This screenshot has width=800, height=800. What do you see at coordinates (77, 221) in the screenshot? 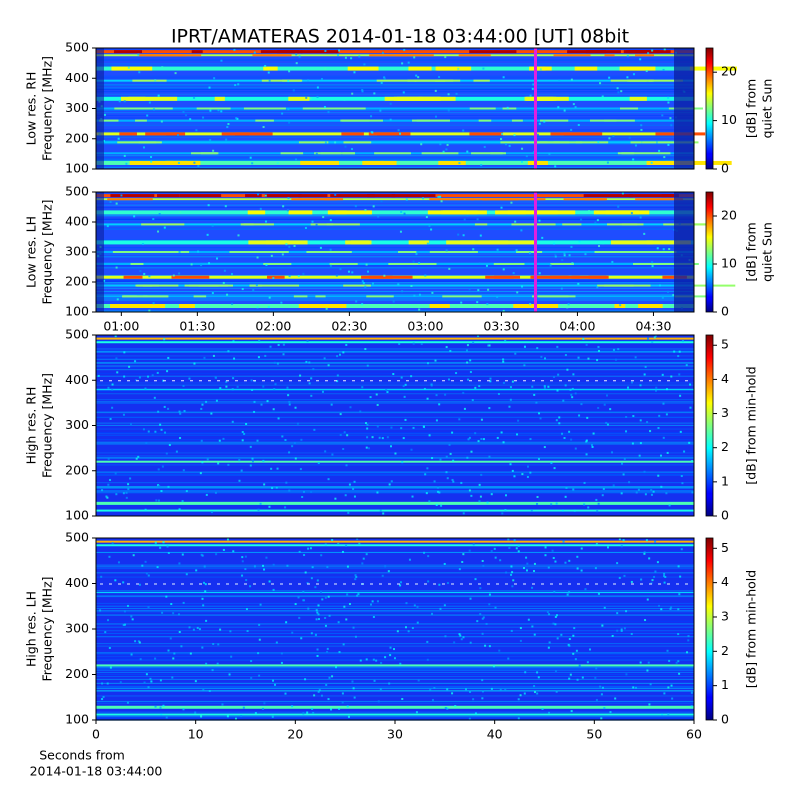
I see `y-tick-label: 400` at bounding box center [77, 221].